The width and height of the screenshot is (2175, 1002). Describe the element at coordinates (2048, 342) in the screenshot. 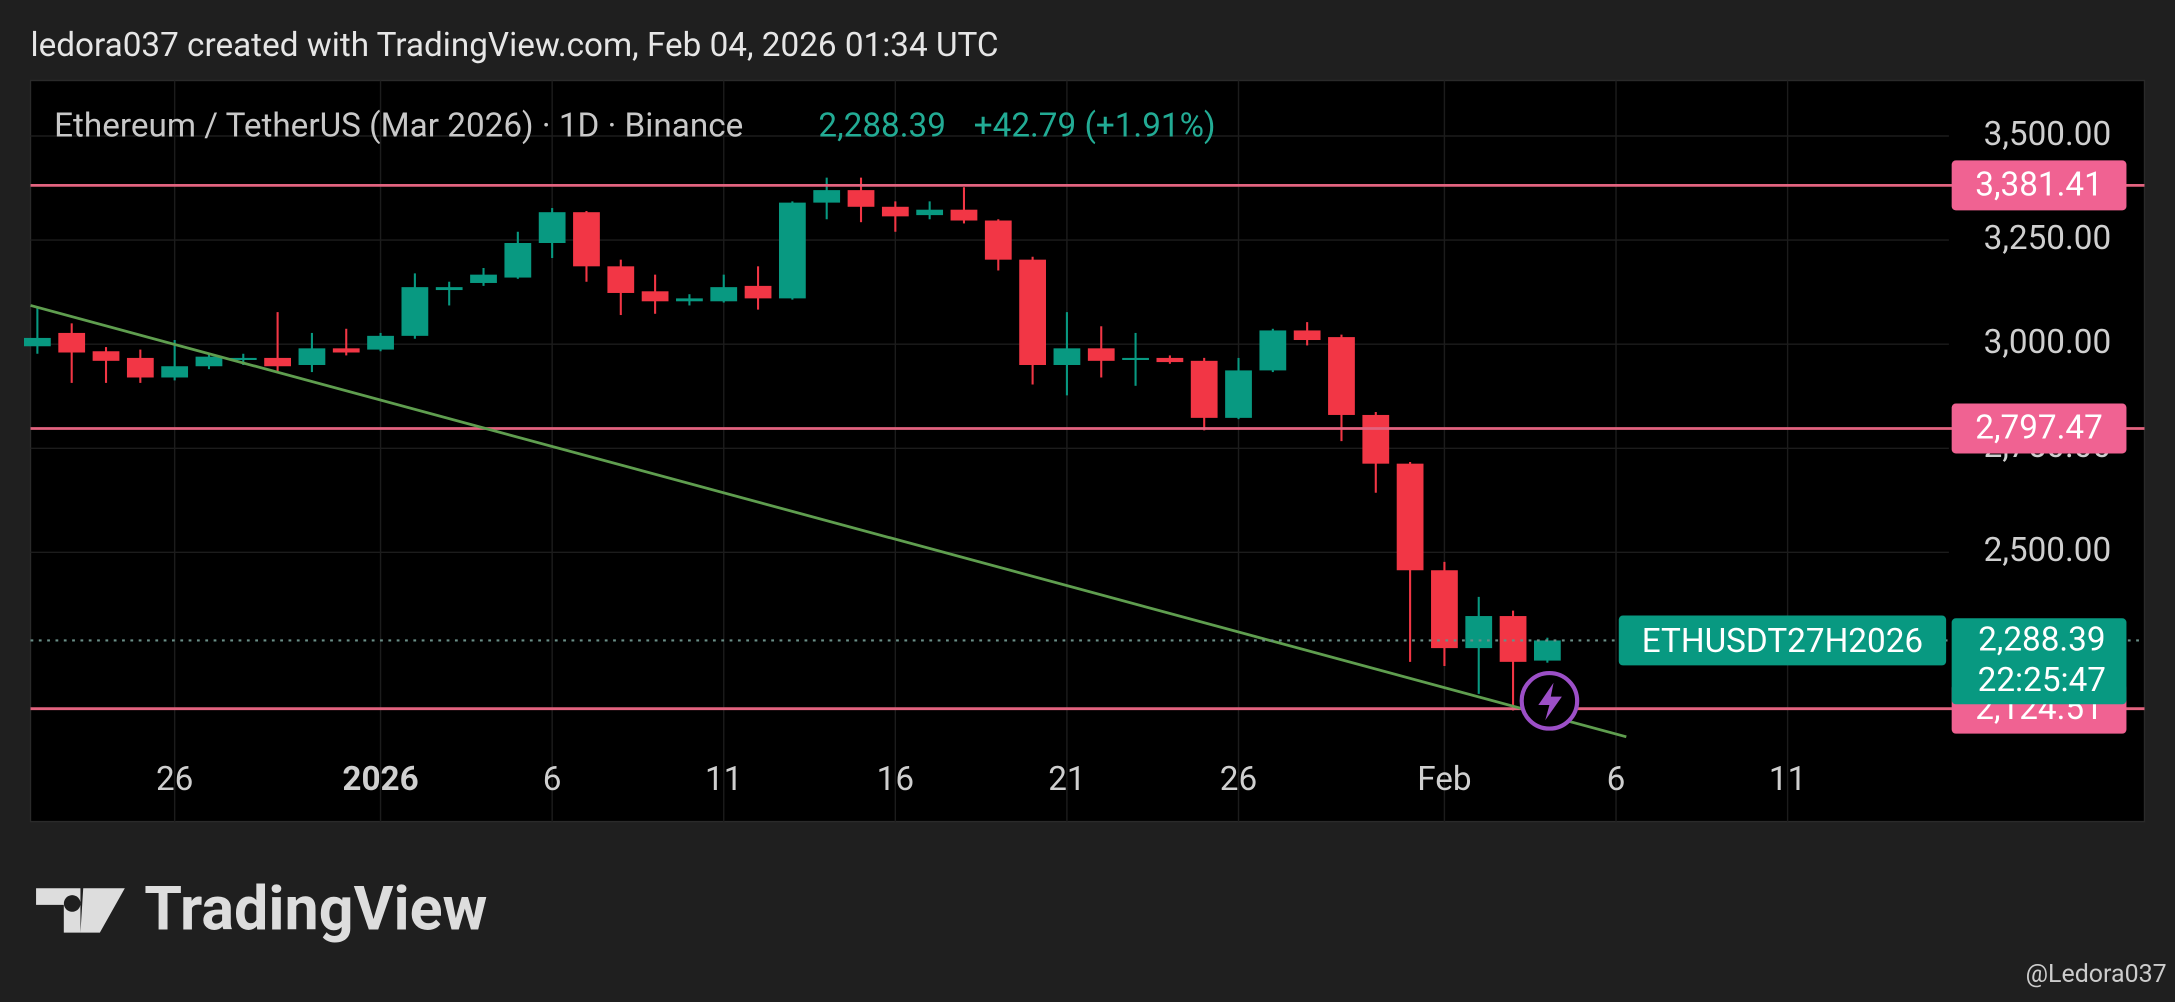

I see `y-tick-label: 3,000.00` at that location.